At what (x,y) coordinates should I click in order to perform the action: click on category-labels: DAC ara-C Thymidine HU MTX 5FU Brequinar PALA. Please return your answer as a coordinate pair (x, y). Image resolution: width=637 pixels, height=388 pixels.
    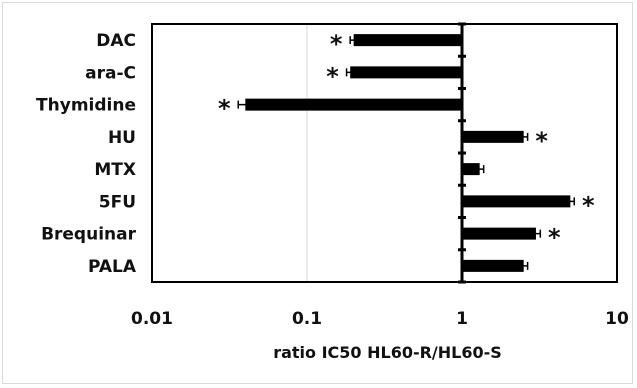
    Looking at the image, I should click on (86, 154).